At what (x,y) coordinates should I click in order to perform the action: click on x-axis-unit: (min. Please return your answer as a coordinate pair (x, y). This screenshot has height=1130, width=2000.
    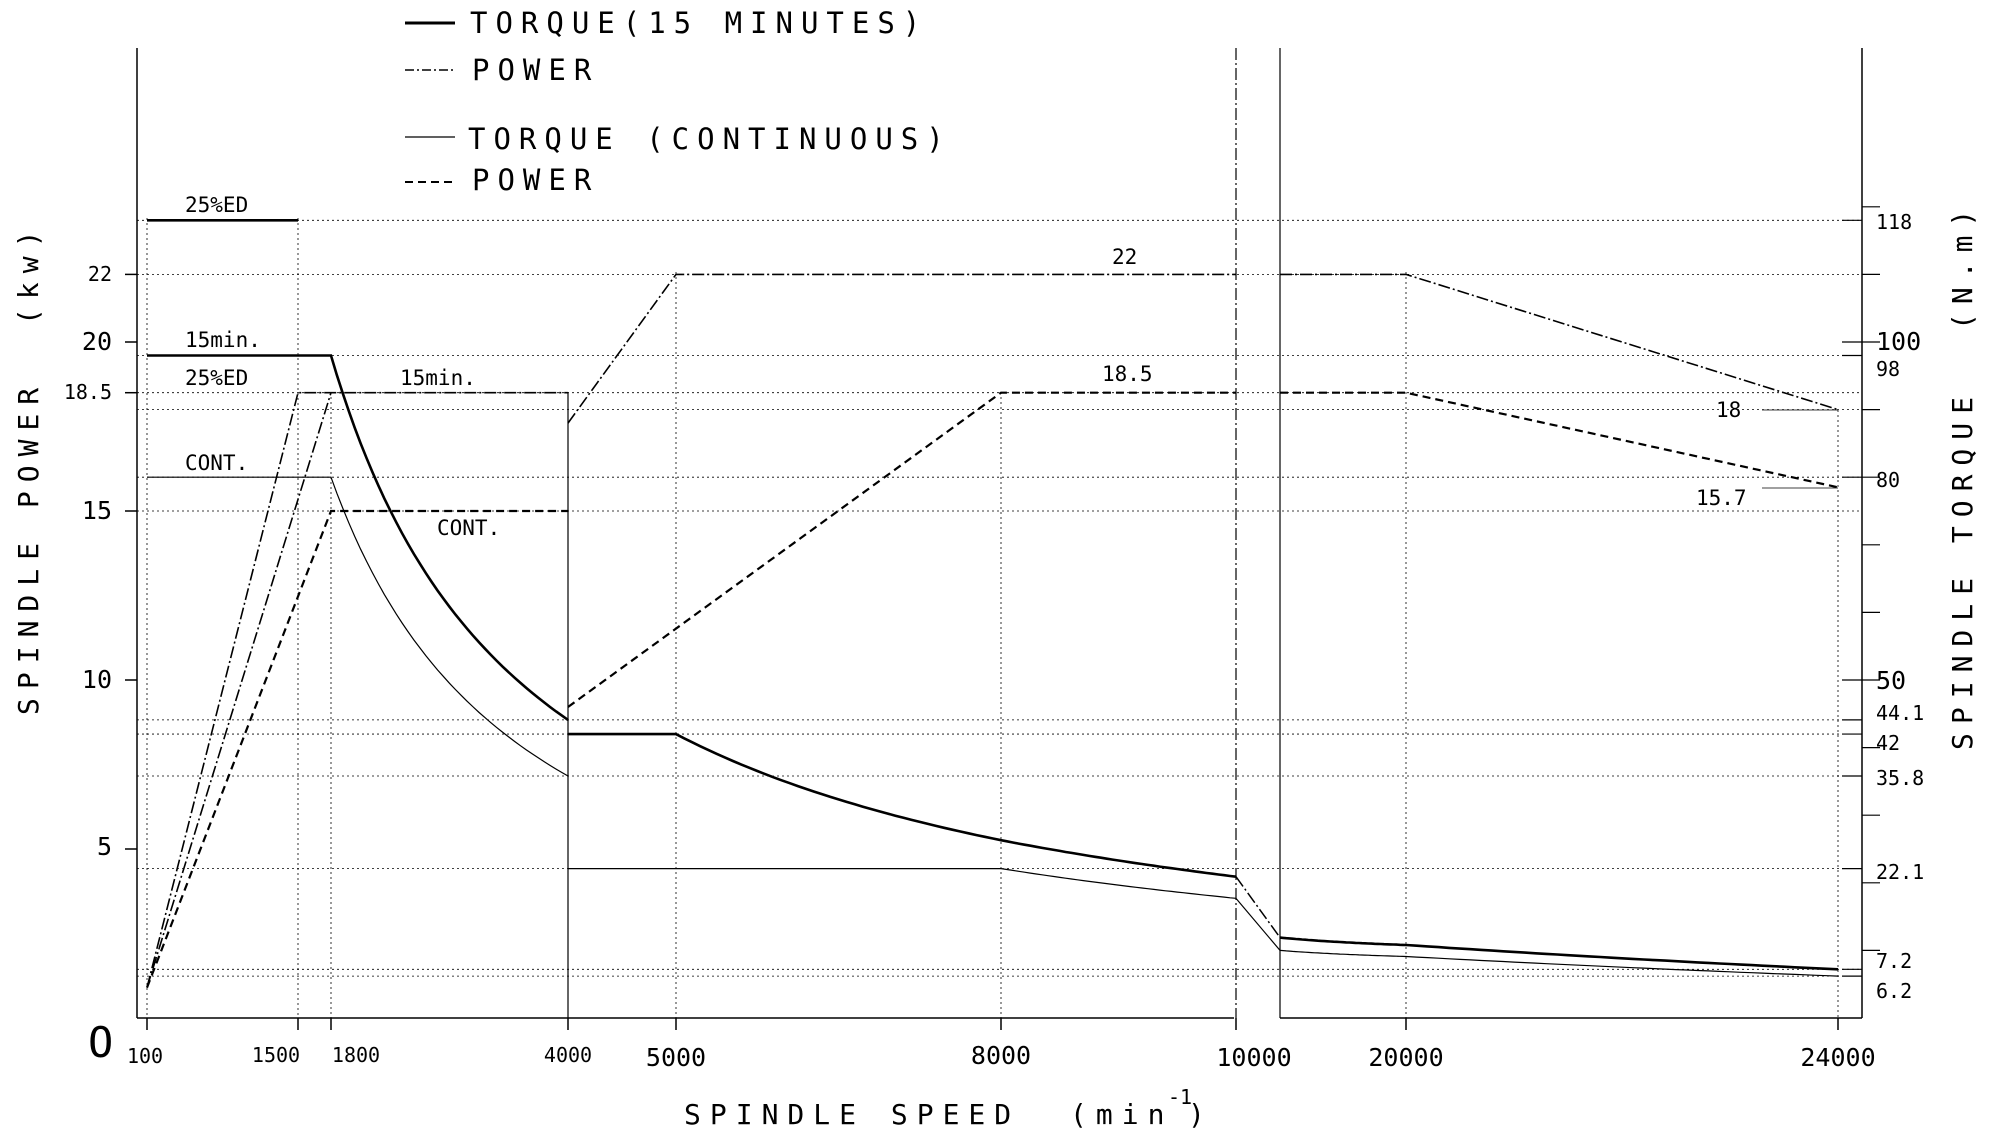
    Looking at the image, I should click on (1121, 1114).